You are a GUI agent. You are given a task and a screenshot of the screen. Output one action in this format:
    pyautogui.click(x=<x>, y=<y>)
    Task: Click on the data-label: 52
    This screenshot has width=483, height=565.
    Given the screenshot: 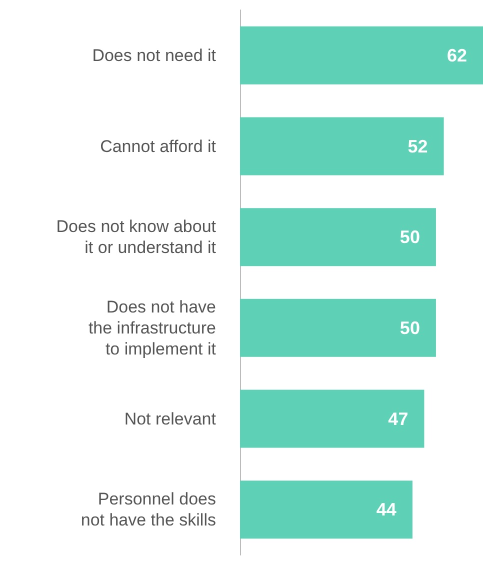 What is the action you would take?
    pyautogui.click(x=418, y=146)
    